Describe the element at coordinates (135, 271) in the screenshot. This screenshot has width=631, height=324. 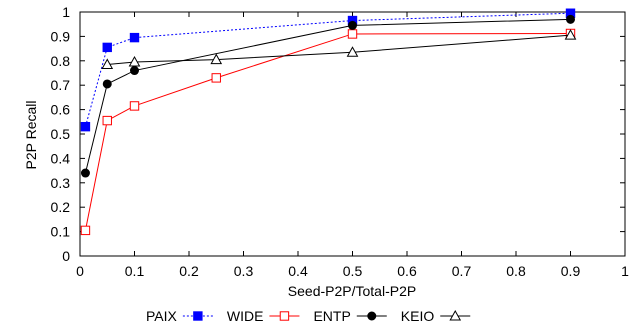
I see `x-tick-label: 0.1` at that location.